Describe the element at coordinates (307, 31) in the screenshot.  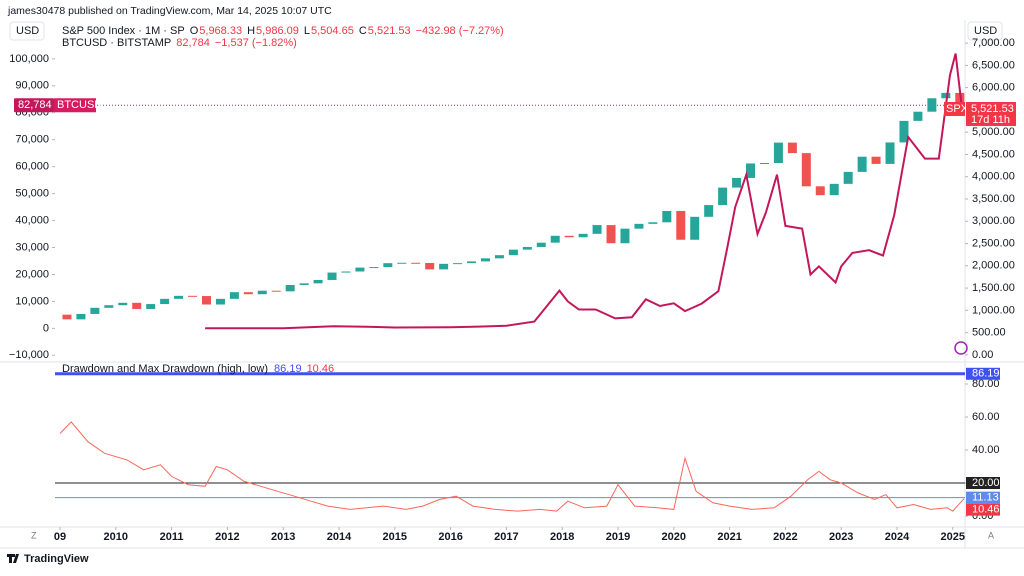
I see `legend-field: L` at that location.